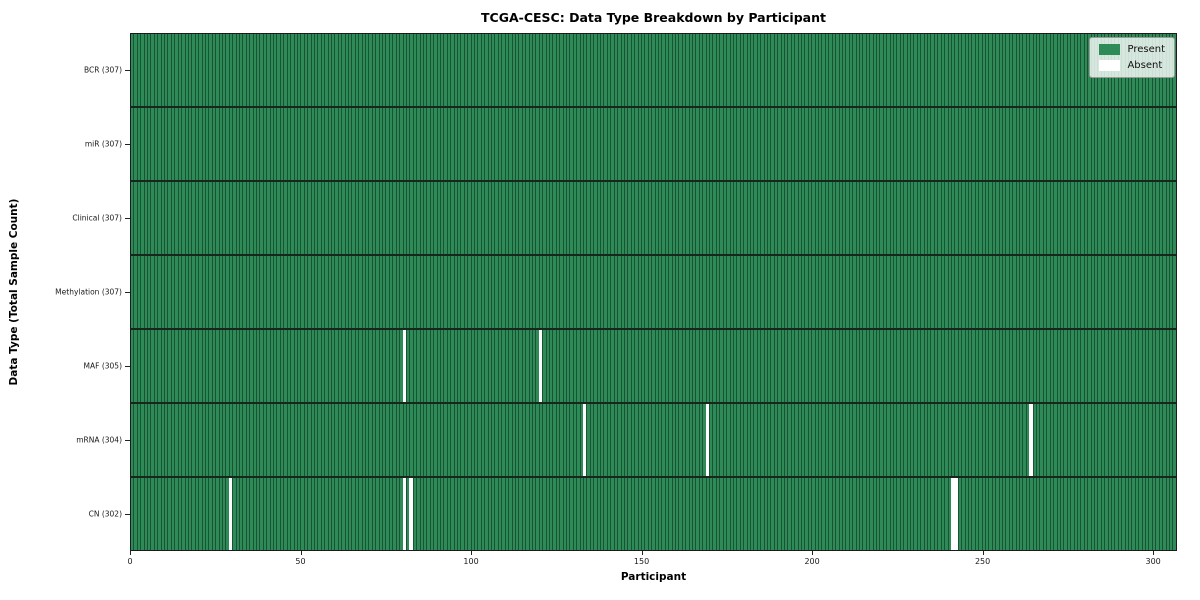  Describe the element at coordinates (230, 514) in the screenshot. I see `absent-cell` at that location.